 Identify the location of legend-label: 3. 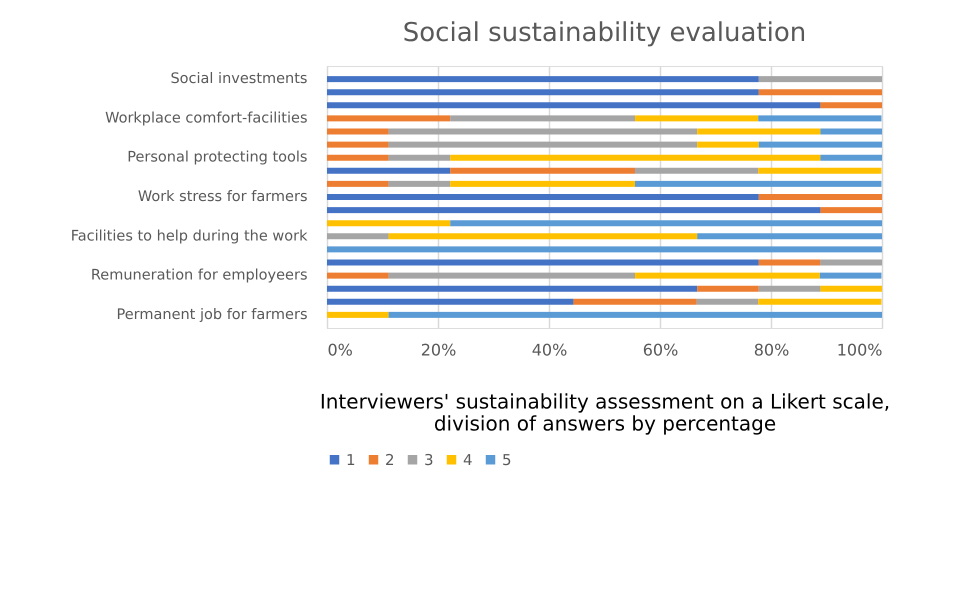
(429, 459).